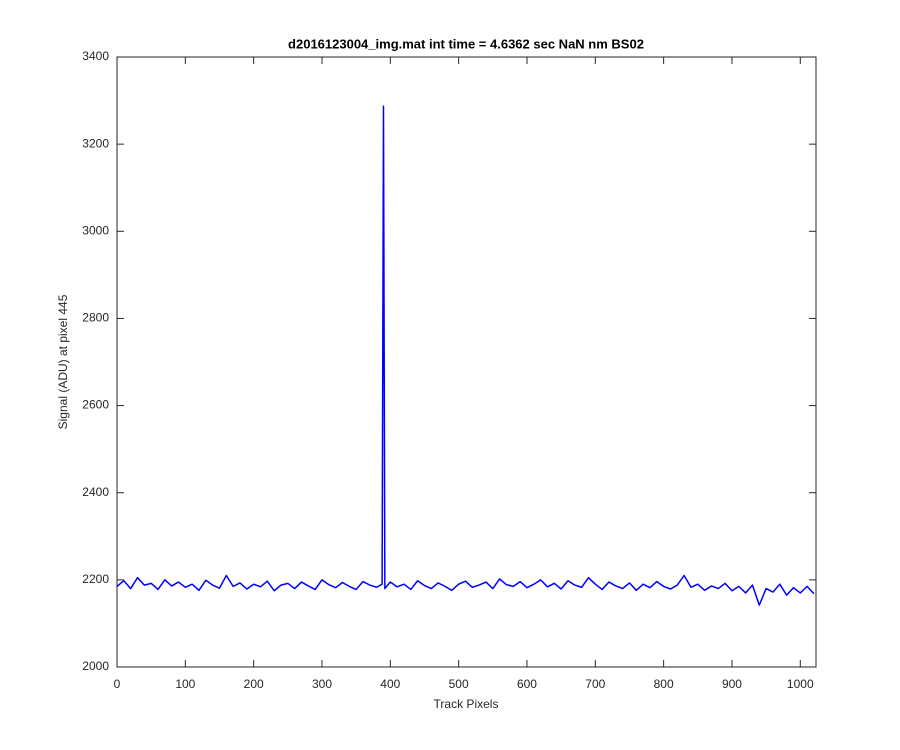  Describe the element at coordinates (459, 684) in the screenshot. I see `x-tick-label: 500` at that location.